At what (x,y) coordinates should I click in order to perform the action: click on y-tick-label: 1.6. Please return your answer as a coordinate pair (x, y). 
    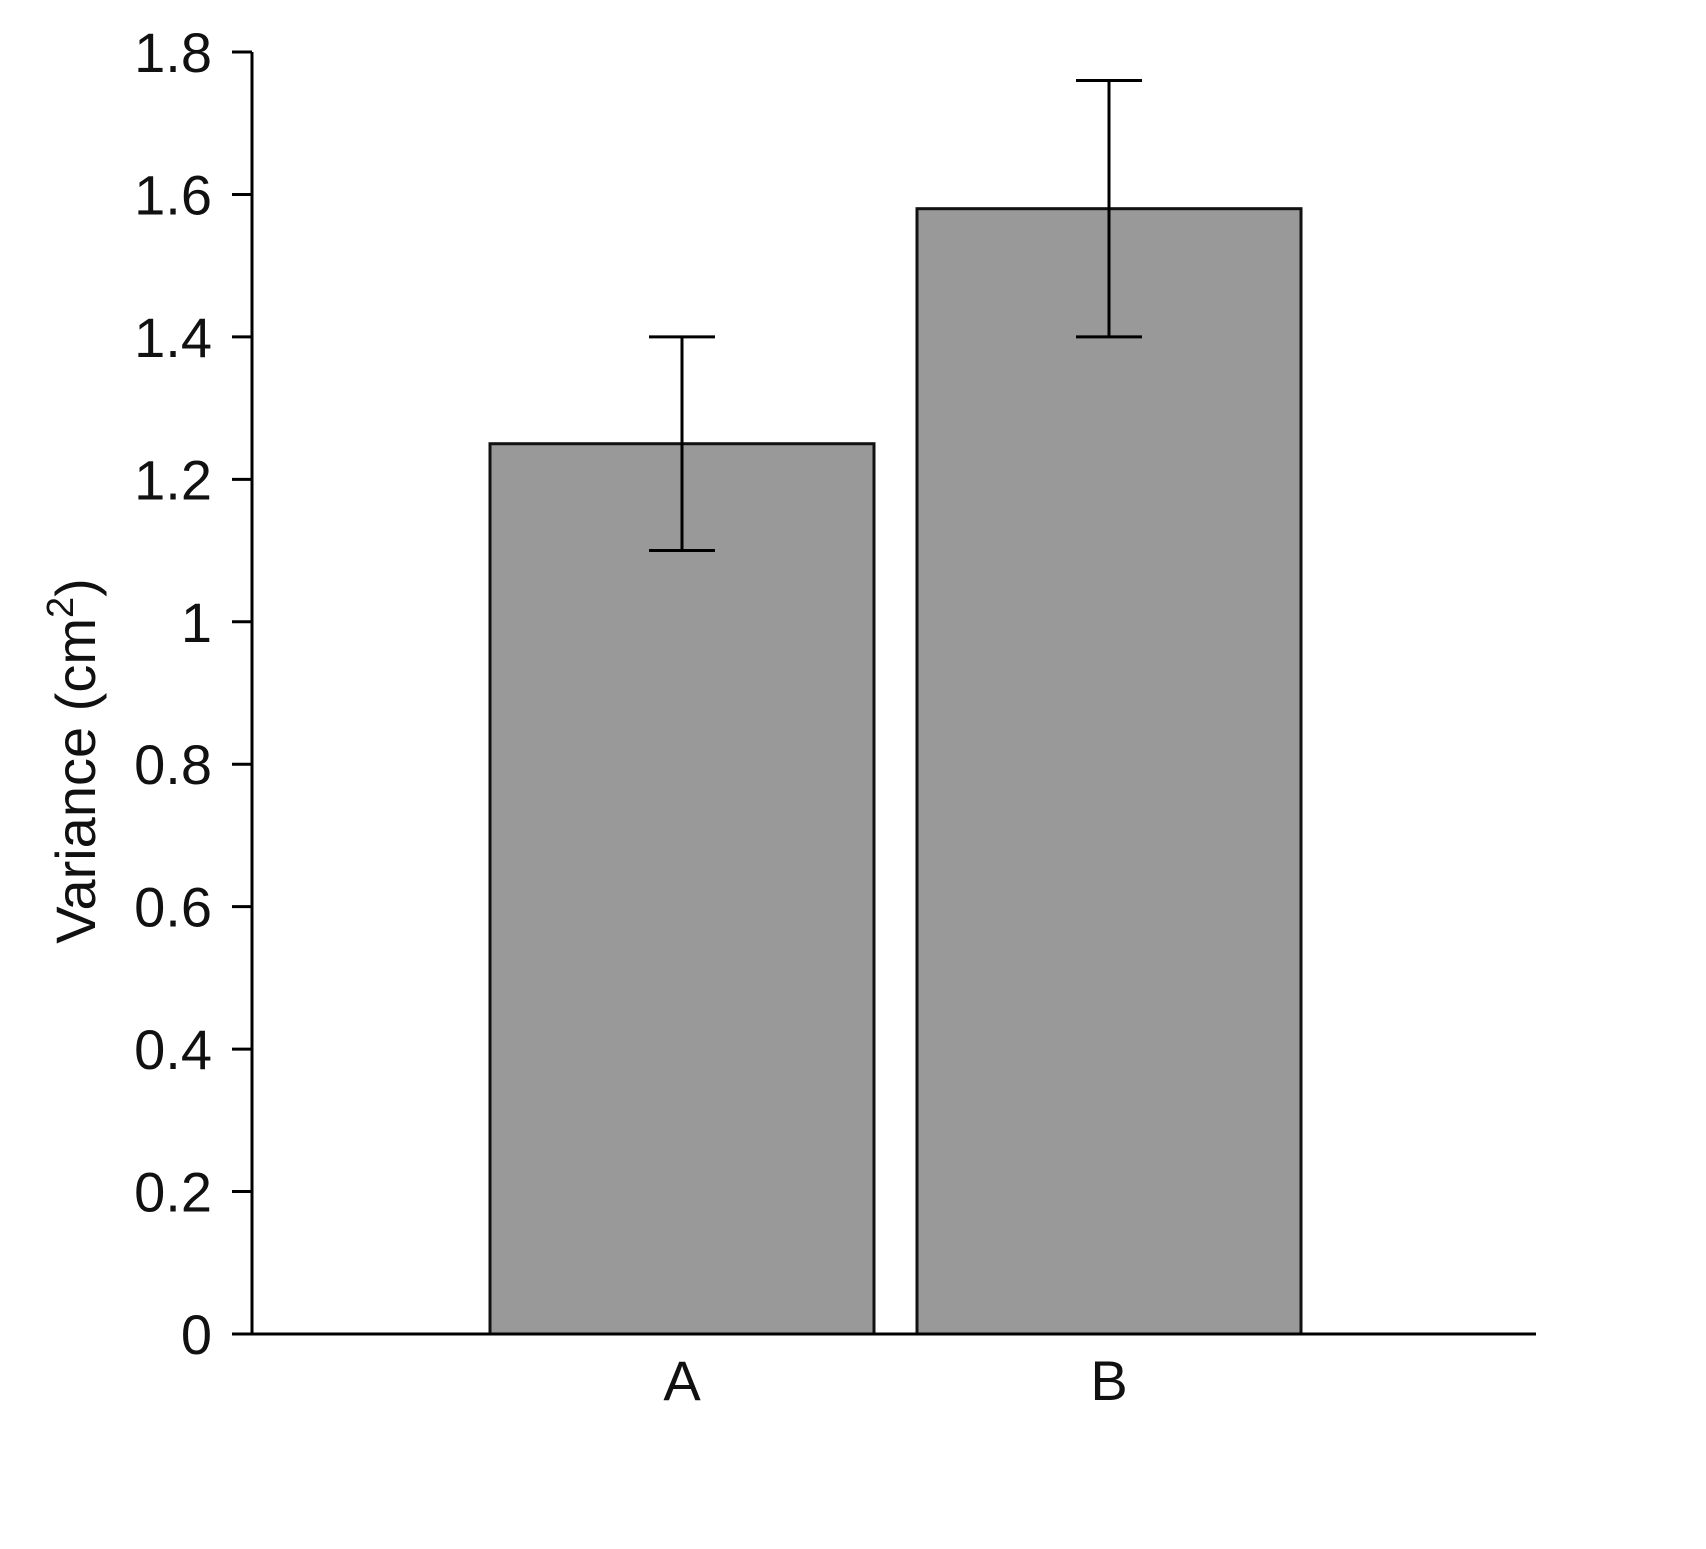
    Looking at the image, I should click on (173, 194).